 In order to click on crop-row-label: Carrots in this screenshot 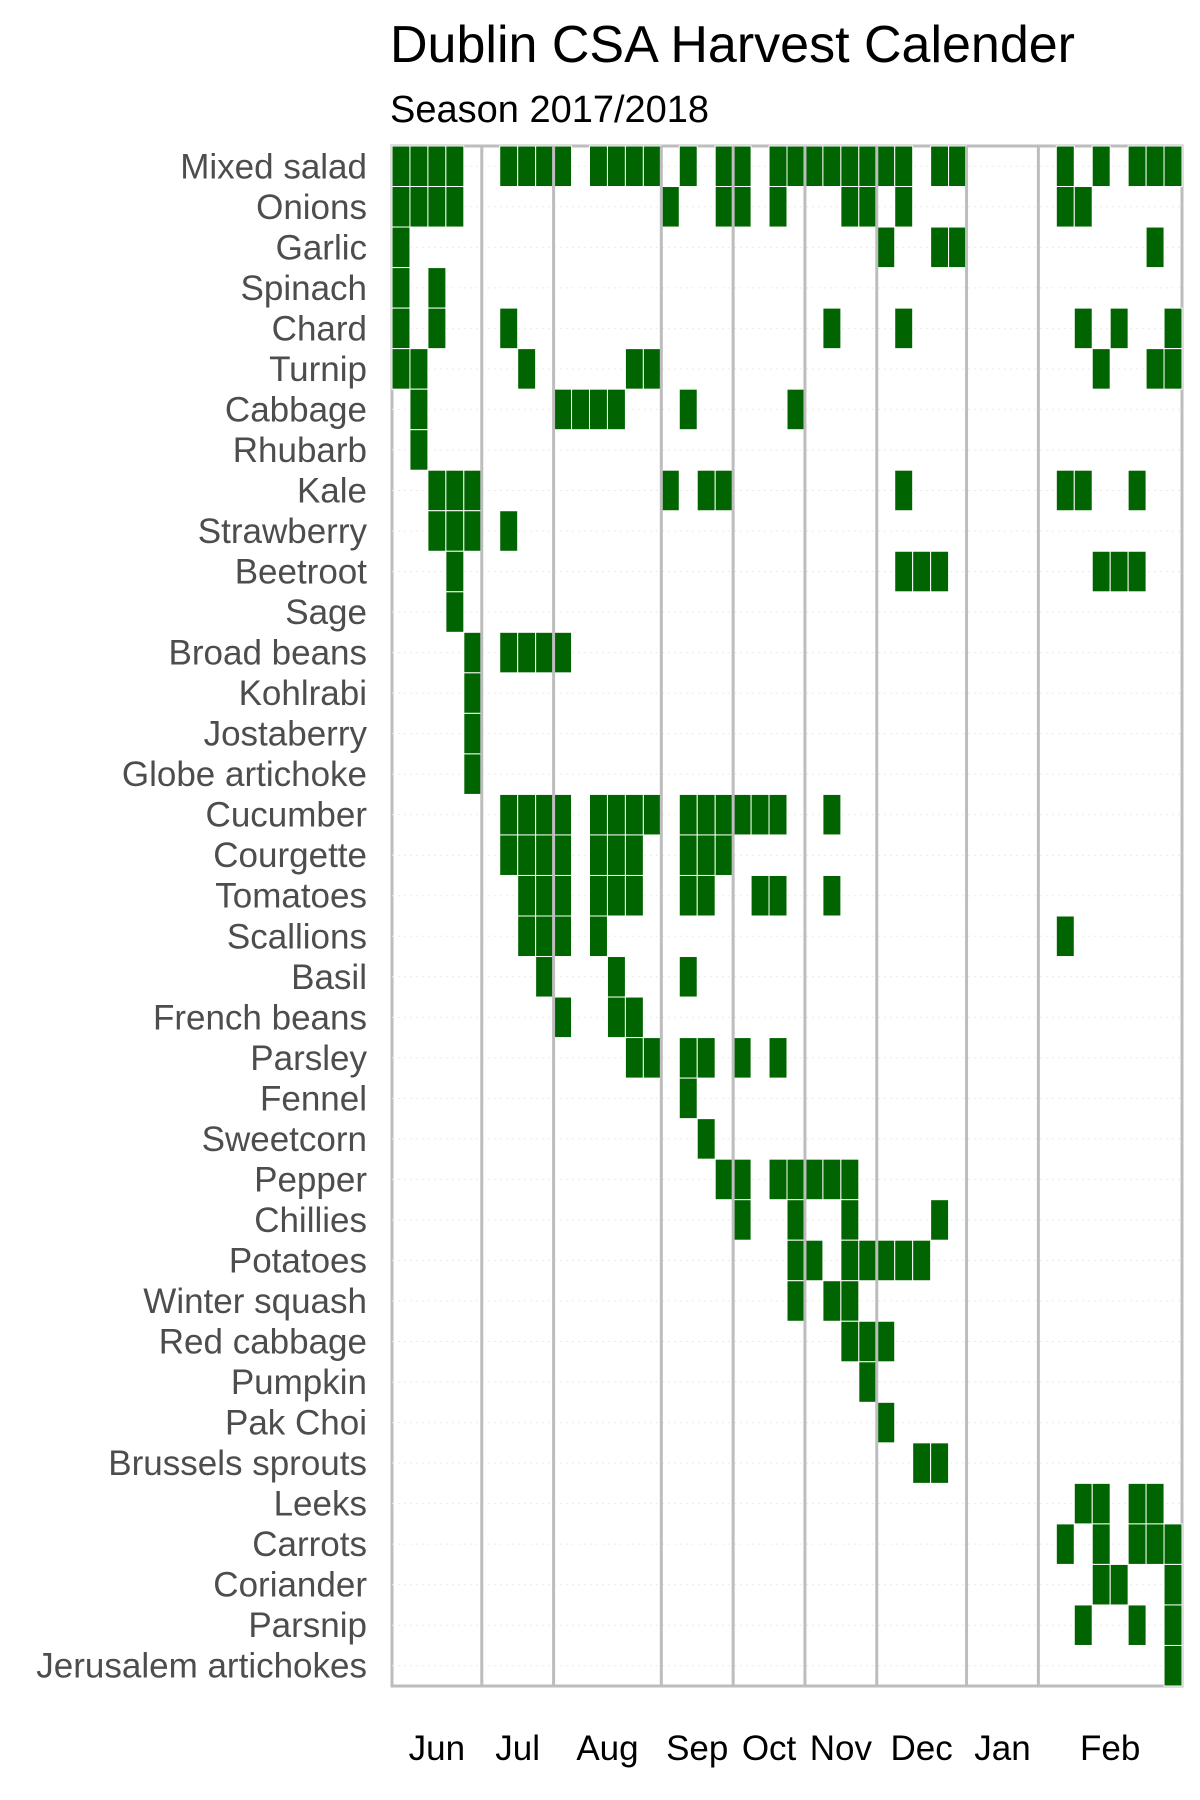, I will do `click(309, 1544)`.